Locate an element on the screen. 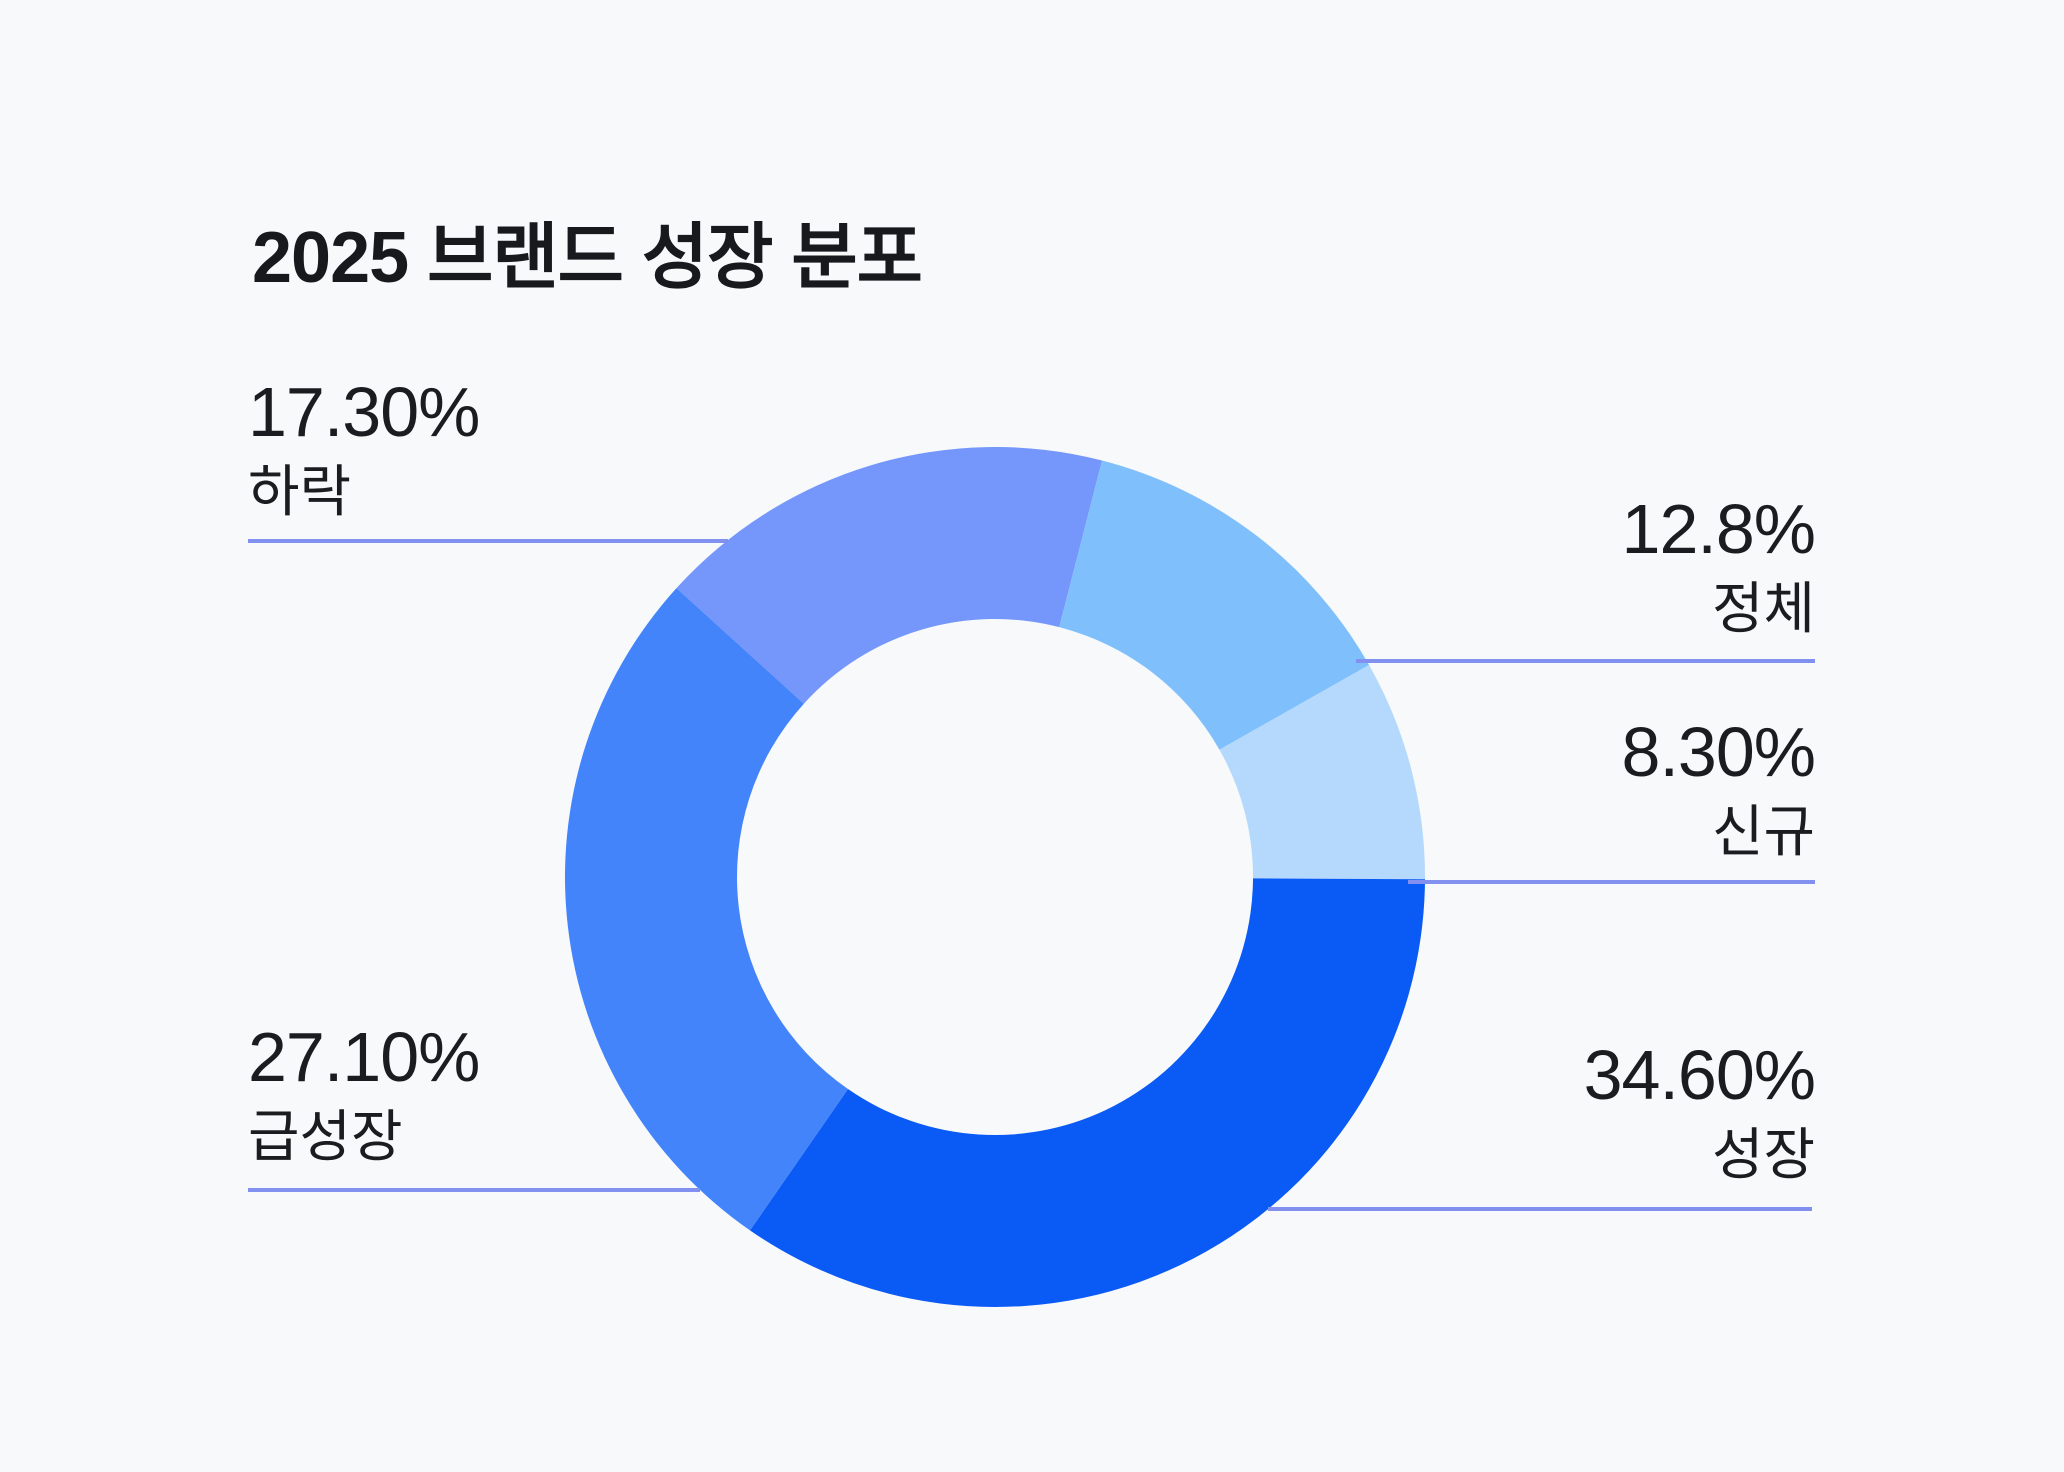 The width and height of the screenshot is (2064, 1472). label-stagnant-value: 12.8% is located at coordinates (1718, 529).